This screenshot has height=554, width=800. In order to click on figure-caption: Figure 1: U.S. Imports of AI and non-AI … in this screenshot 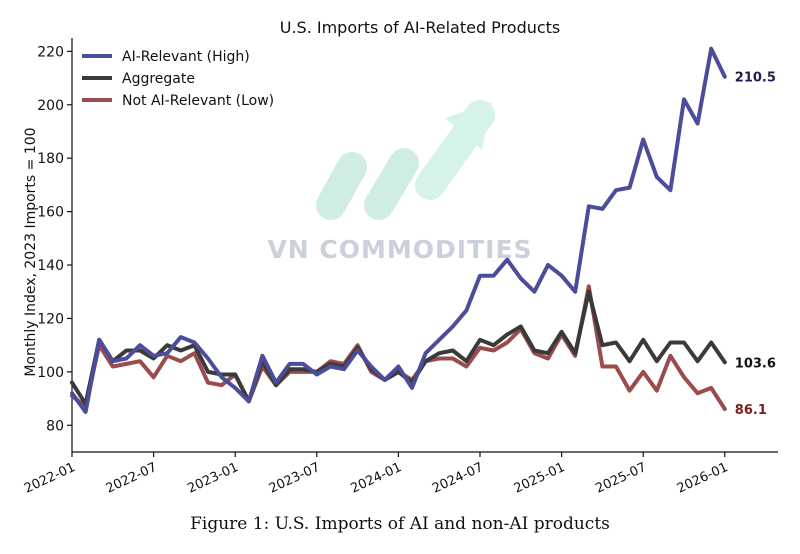, I will do `click(400, 524)`.